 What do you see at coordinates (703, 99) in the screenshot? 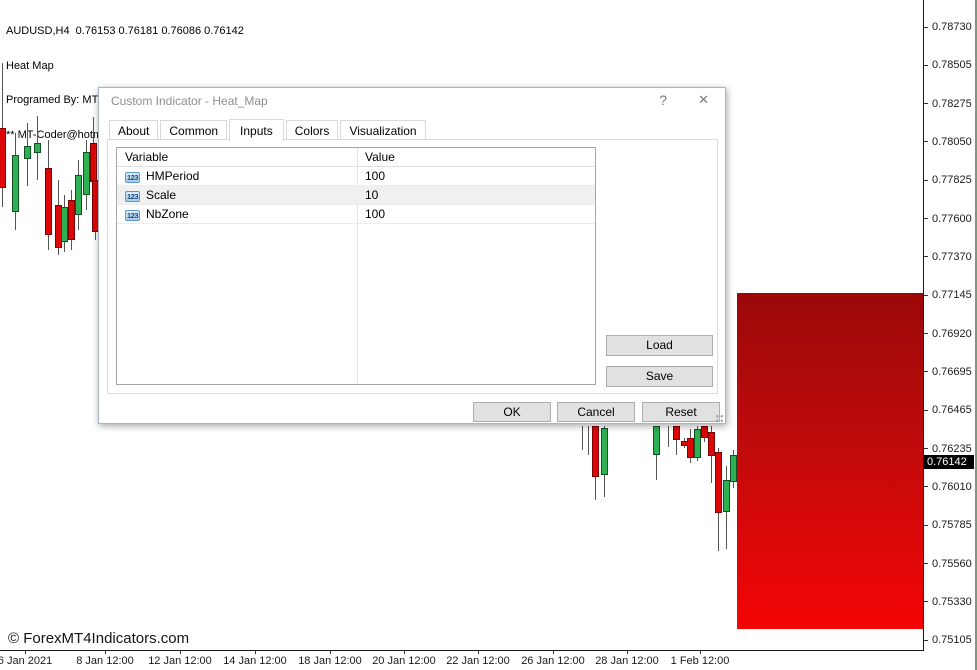
I see `close-icon: ✕` at bounding box center [703, 99].